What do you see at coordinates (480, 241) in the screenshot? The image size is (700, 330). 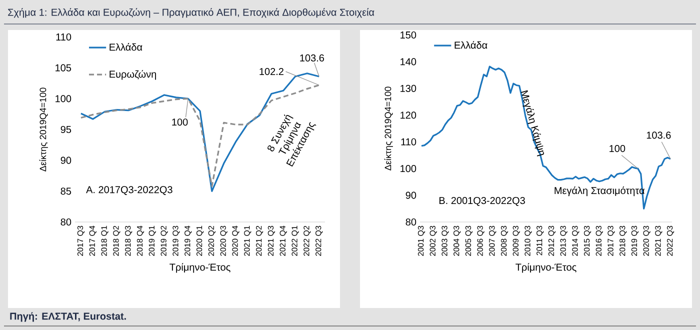 I see `x-tick-label: 2006 Q3` at bounding box center [480, 241].